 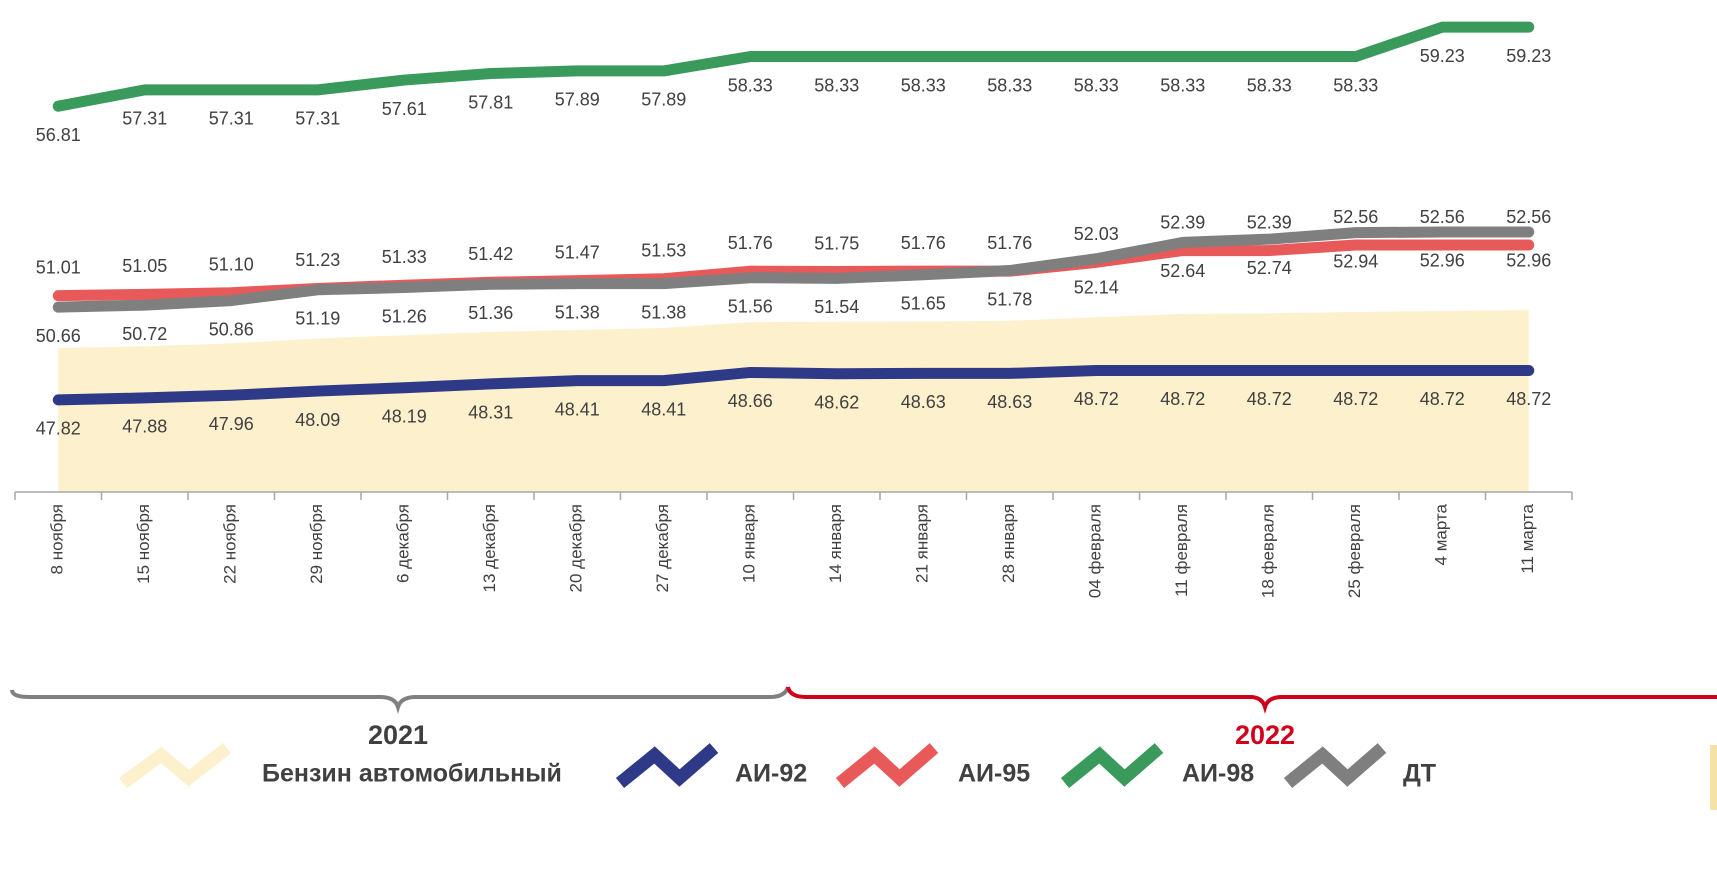 What do you see at coordinates (1355, 261) in the screenshot?
I see `data-label: 52.94` at bounding box center [1355, 261].